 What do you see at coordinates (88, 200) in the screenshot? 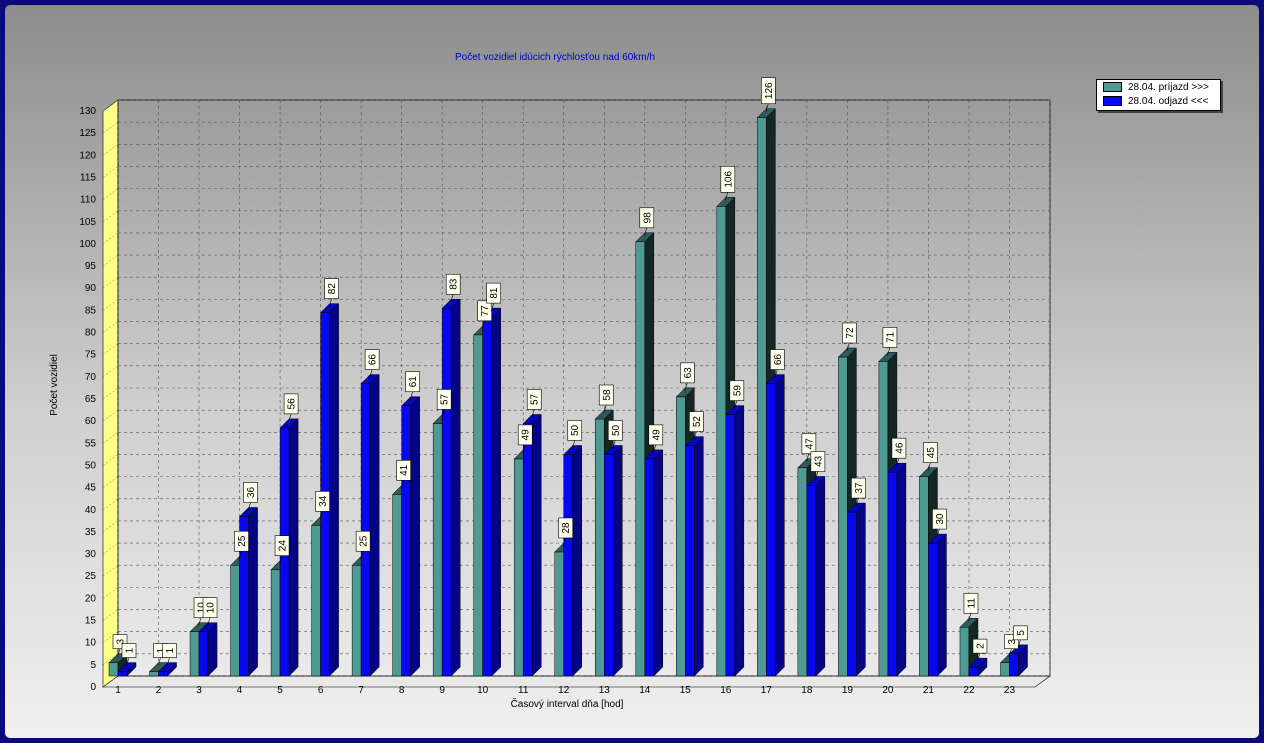
I see `y-tick-label: 110` at bounding box center [88, 200].